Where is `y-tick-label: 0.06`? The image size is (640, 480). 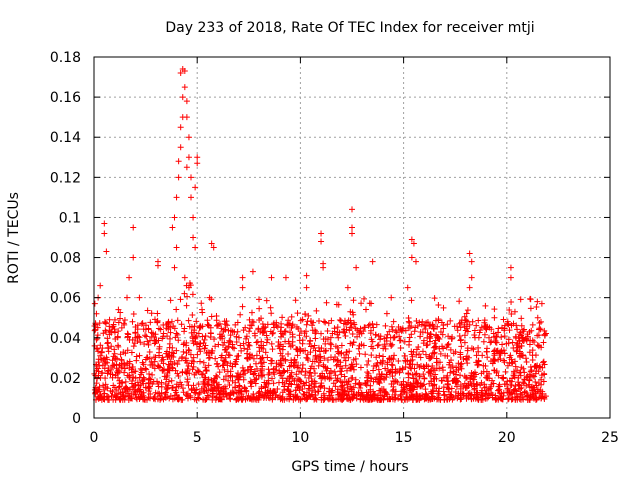 y-tick-label: 0.06 is located at coordinates (65, 299).